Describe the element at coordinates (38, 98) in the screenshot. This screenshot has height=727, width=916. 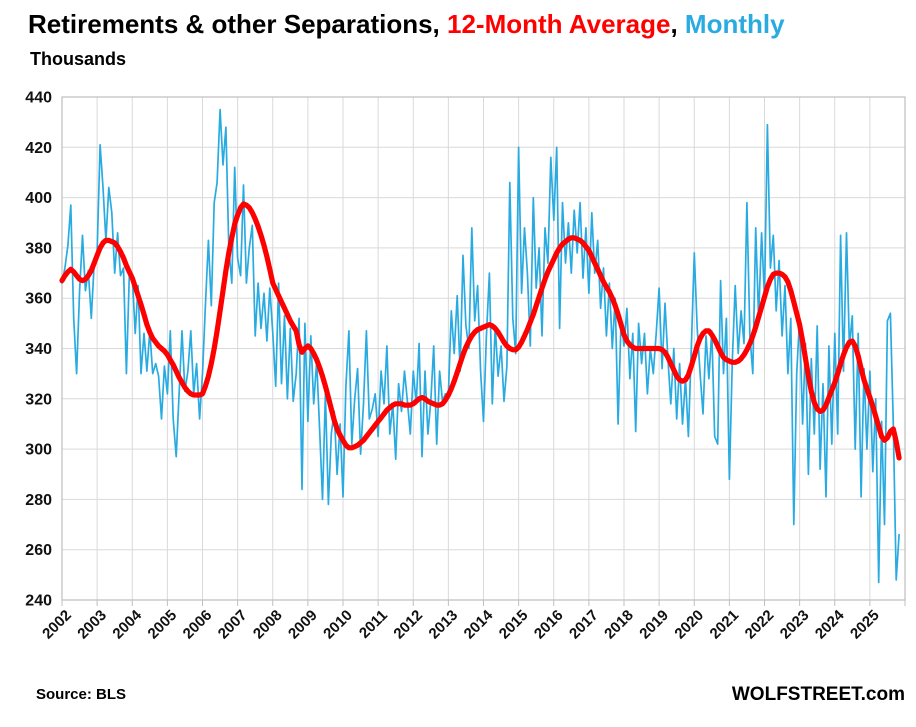
I see `y-axis-tick-label: 440` at that location.